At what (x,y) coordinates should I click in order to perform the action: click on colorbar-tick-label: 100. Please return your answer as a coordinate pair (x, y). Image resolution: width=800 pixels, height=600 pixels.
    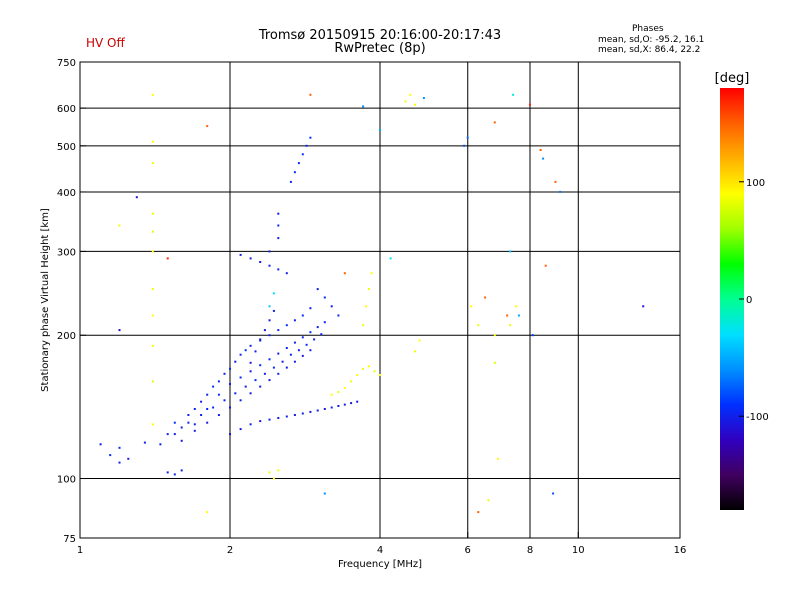
    Looking at the image, I should click on (755, 183).